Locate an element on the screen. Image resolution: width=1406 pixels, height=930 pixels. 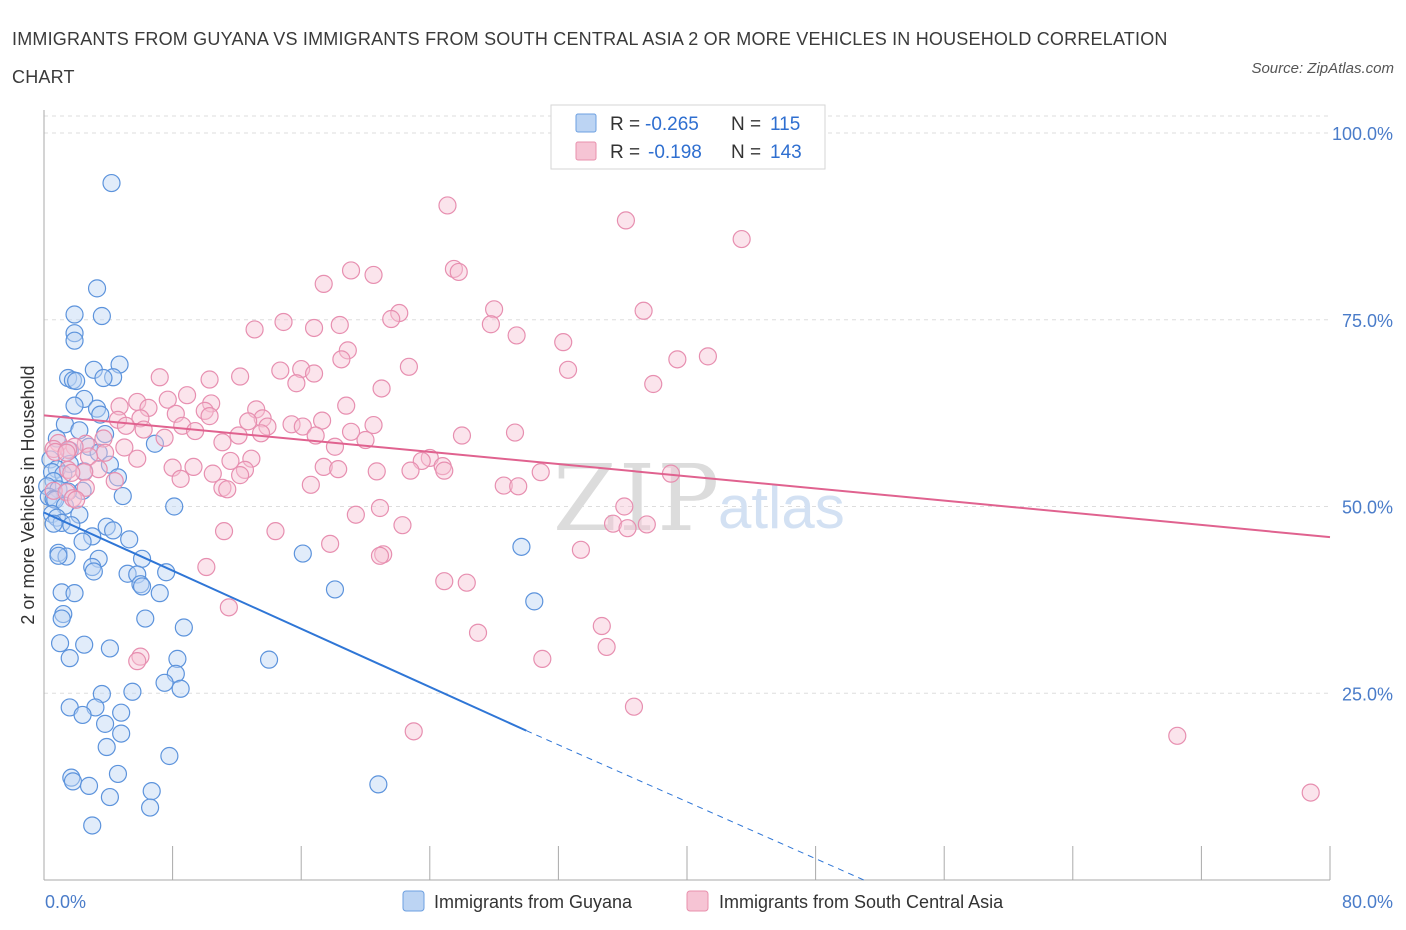
trend-line-south-central-asia is located at coordinates (687, 476).